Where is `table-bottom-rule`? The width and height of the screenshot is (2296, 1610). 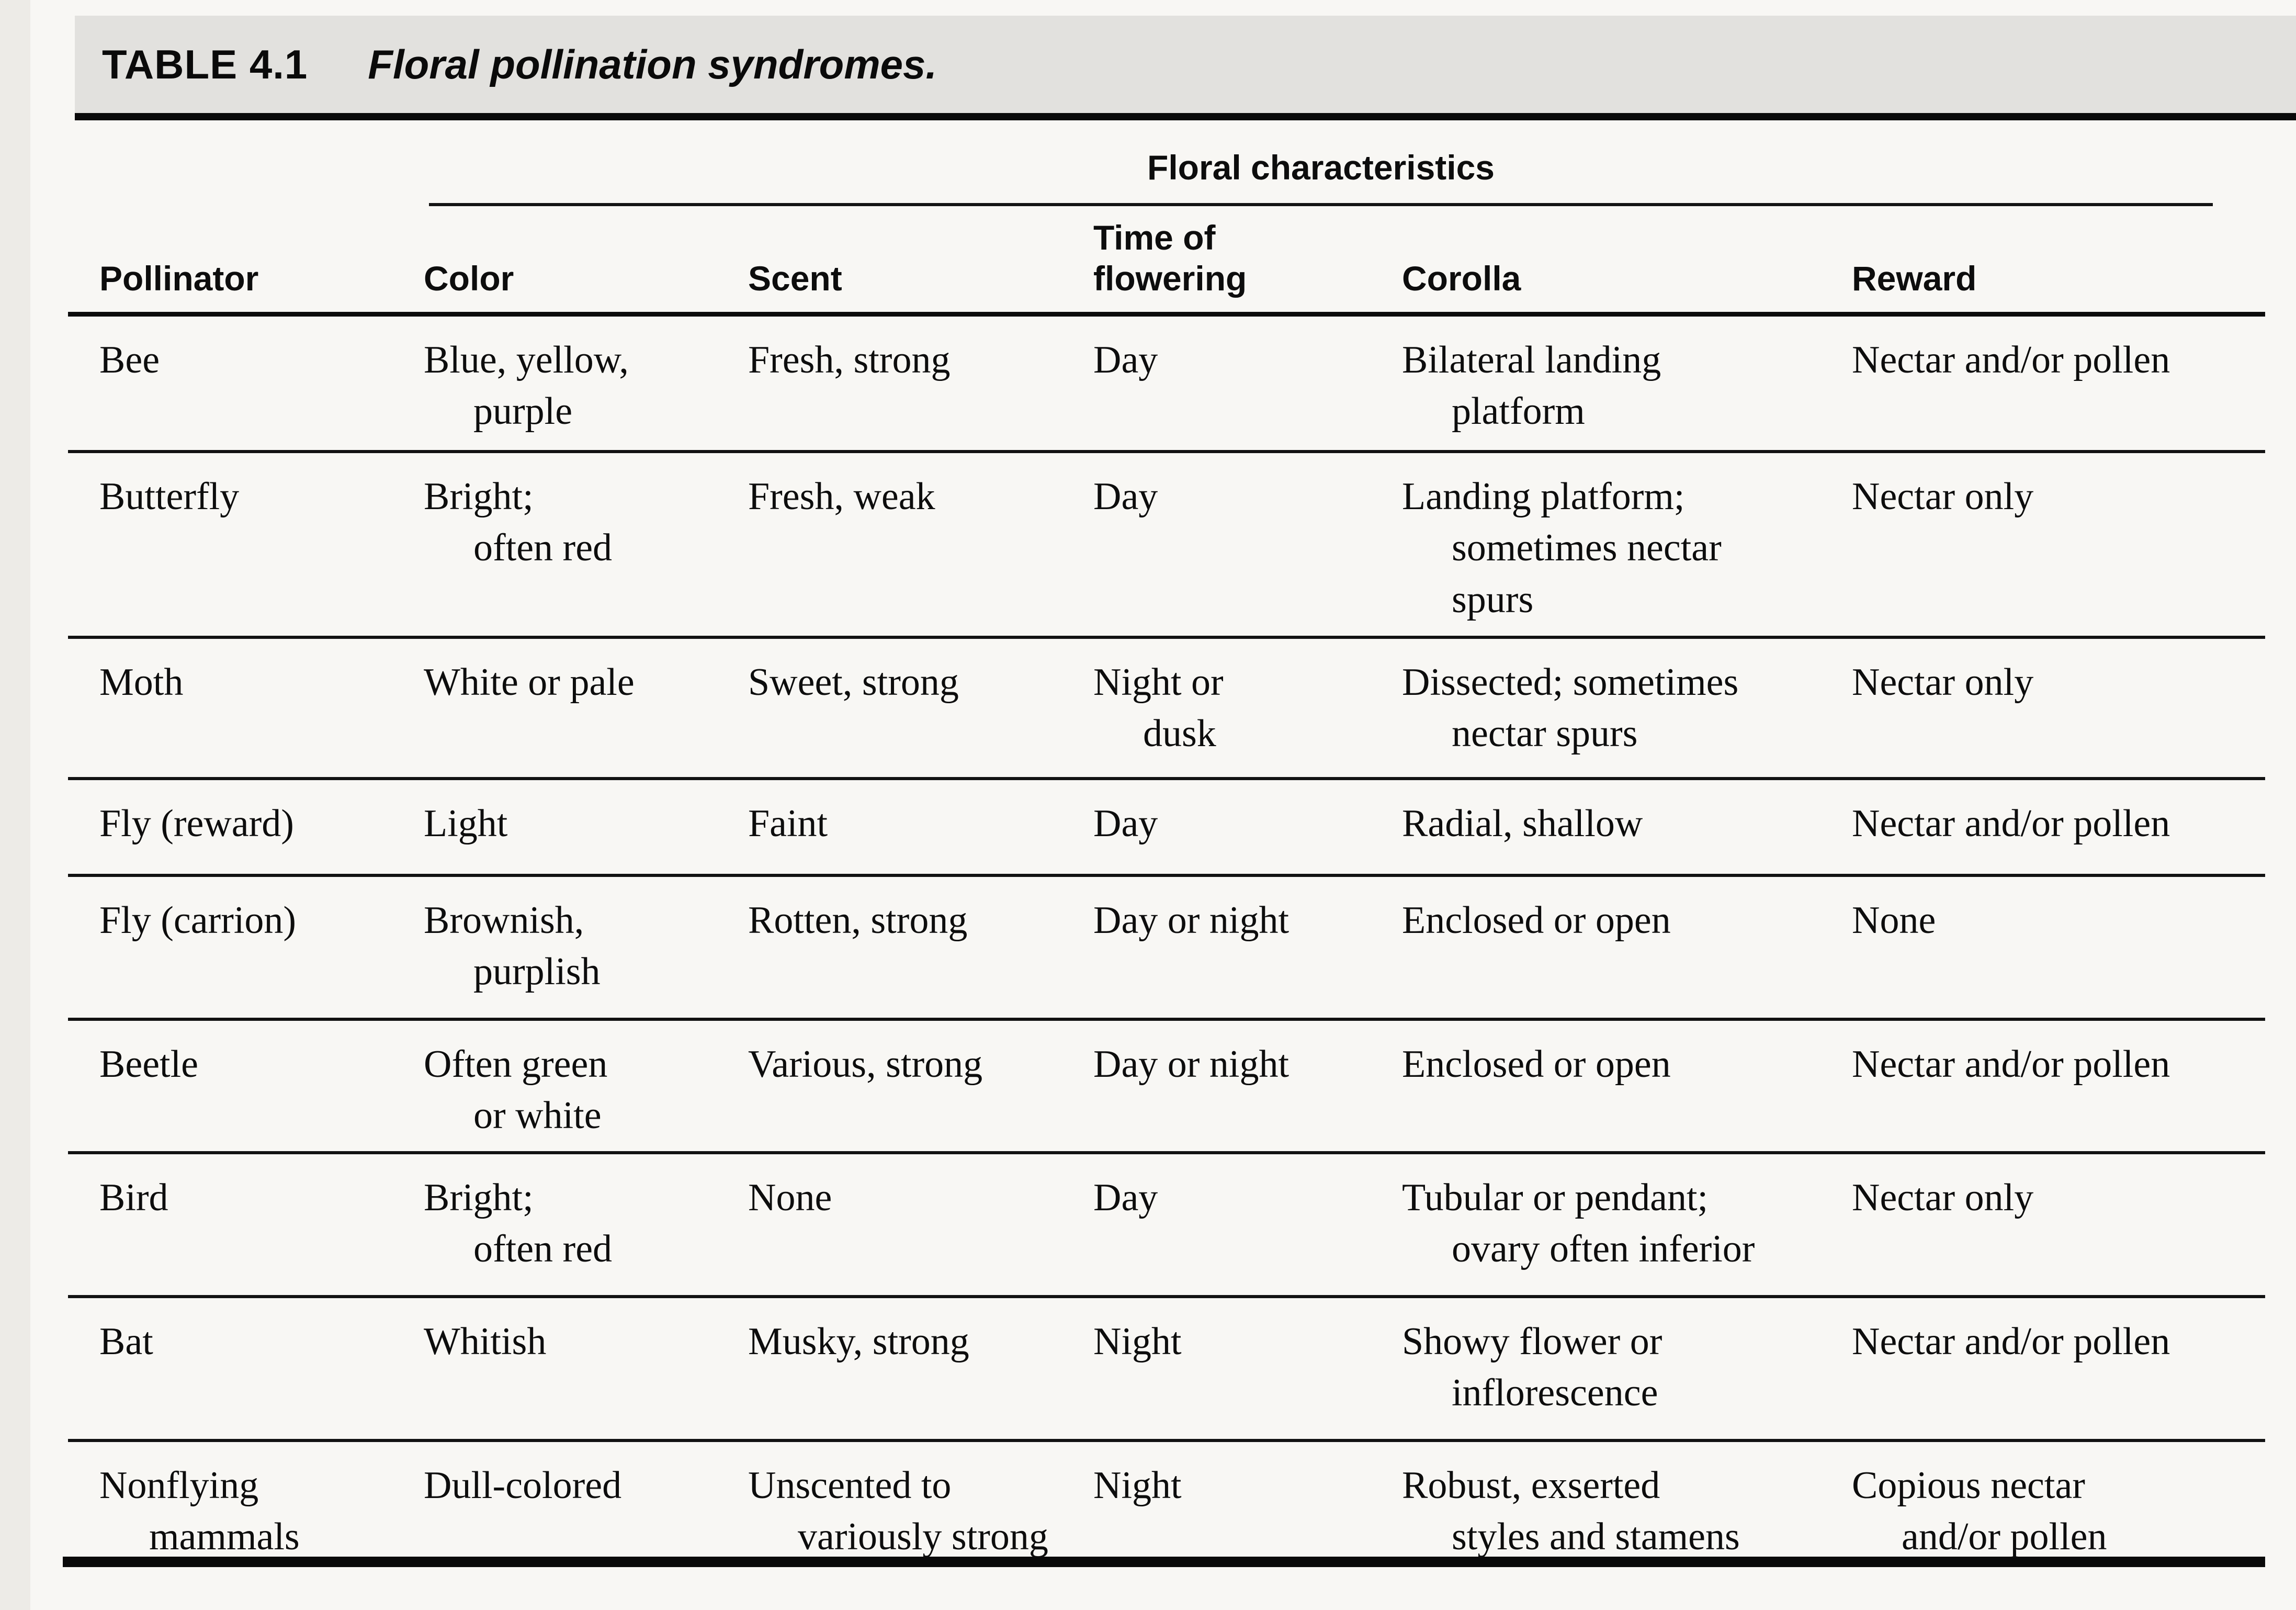 table-bottom-rule is located at coordinates (1164, 1562).